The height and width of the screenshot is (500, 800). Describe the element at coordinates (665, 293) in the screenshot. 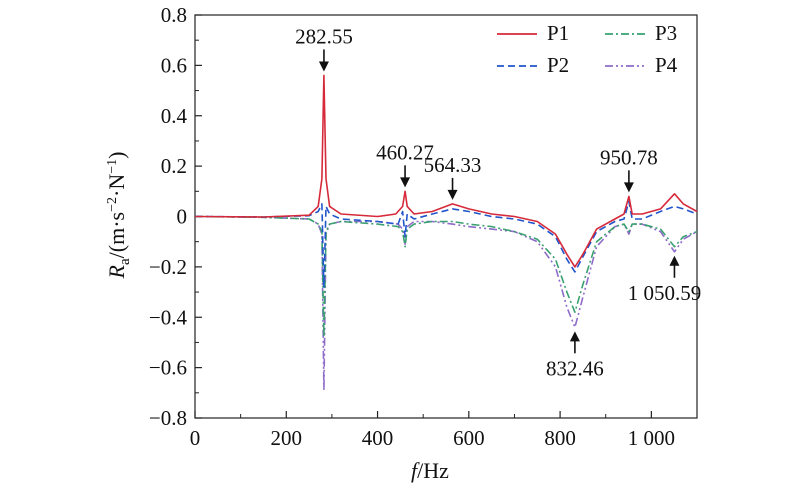

I see `annotation-label: 1 050.59` at that location.